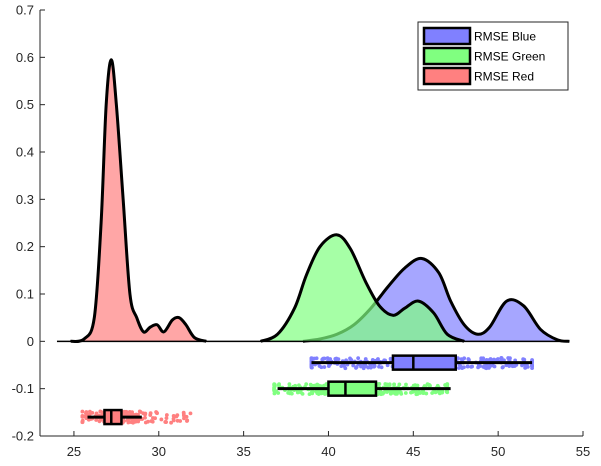 The width and height of the screenshot is (601, 466). I want to click on y-tick-label: 0.1, so click(25, 294).